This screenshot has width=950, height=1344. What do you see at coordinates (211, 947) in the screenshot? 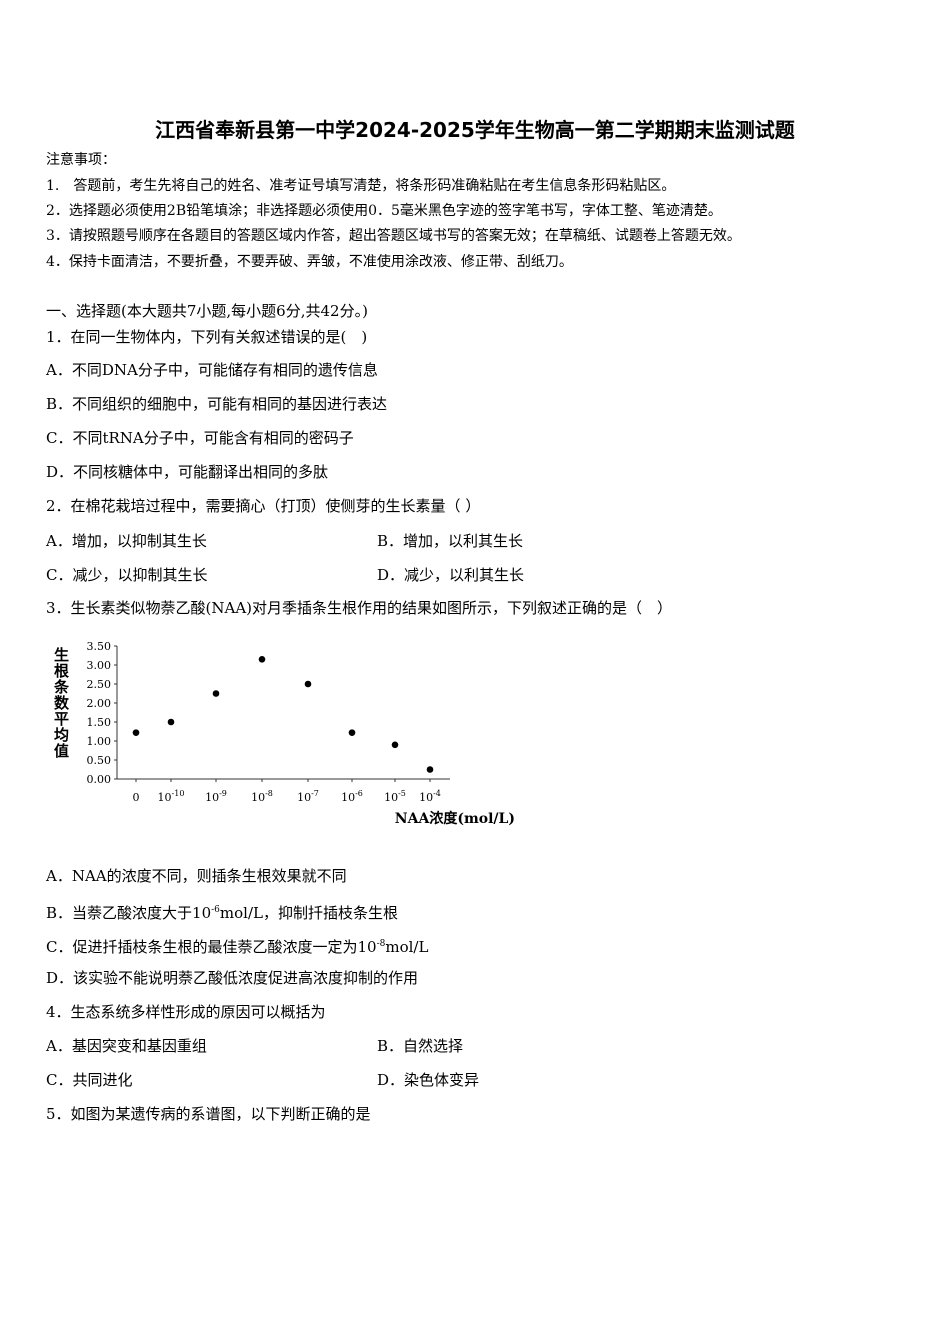
I see `text: C．促进扦插枝条生根的最佳萘乙酸浓度一定为10` at bounding box center [211, 947].